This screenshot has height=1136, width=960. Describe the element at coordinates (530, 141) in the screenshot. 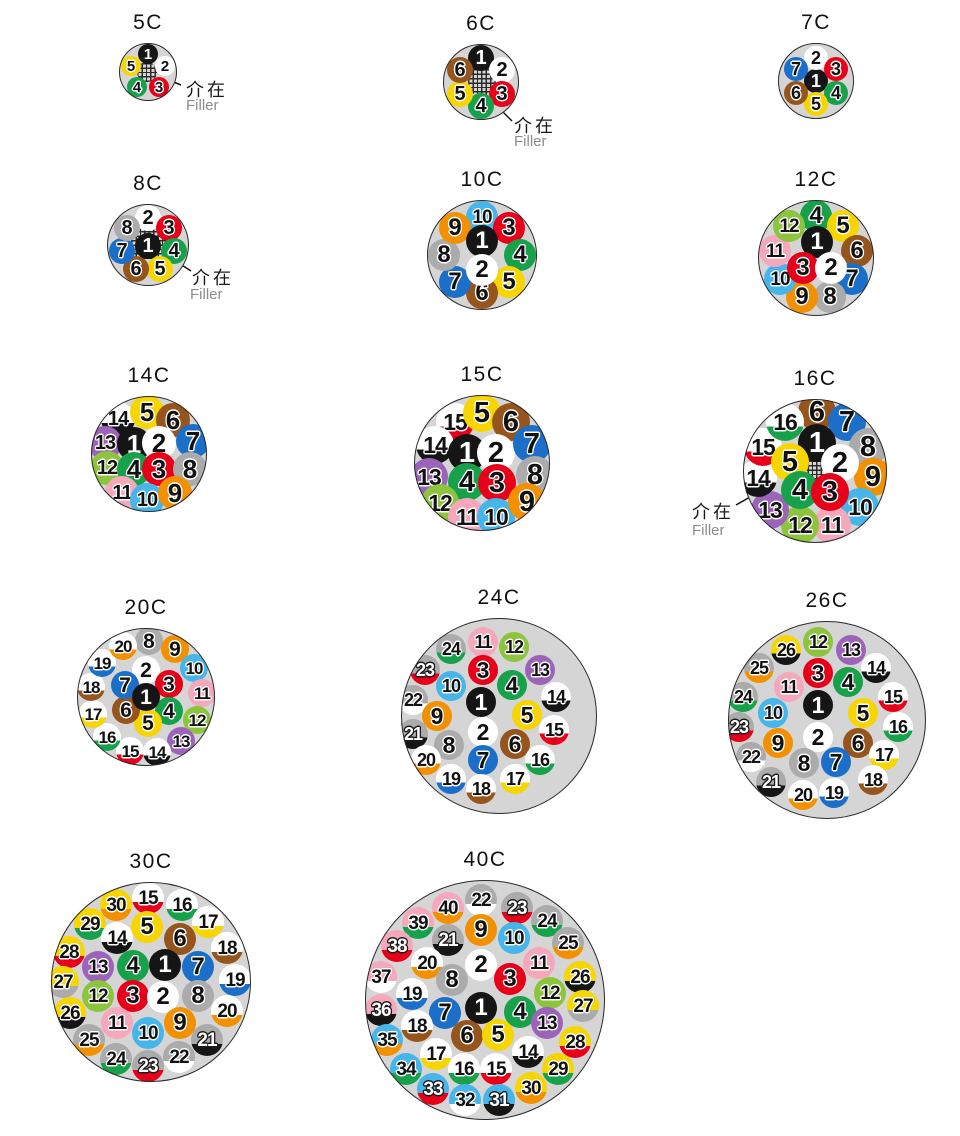

I see `filler-label-en: Filler` at that location.